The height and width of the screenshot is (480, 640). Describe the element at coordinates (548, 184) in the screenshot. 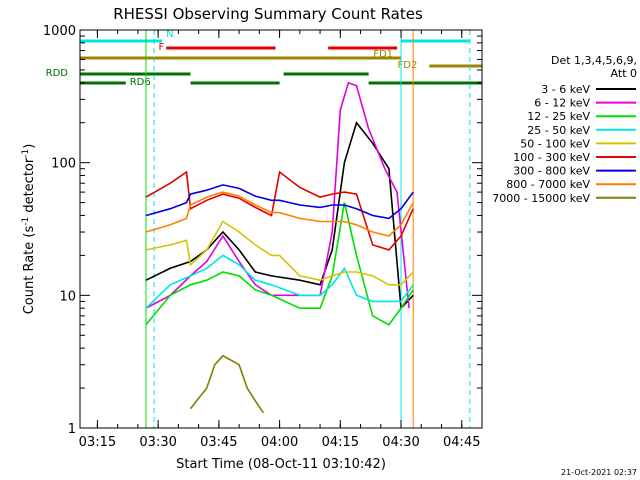

I see `legend-label-800-7000-kev: 800 - 7000 keV` at that location.